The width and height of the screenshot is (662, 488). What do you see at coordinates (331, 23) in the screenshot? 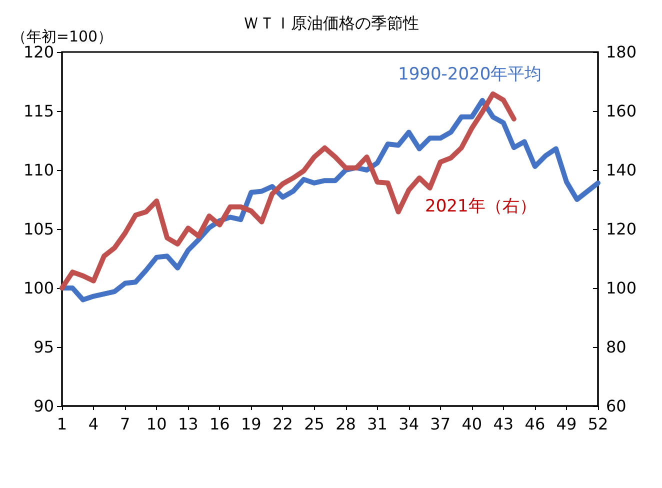
I see `chart-title: ＷＴＩ原油価格の季節性` at bounding box center [331, 23].